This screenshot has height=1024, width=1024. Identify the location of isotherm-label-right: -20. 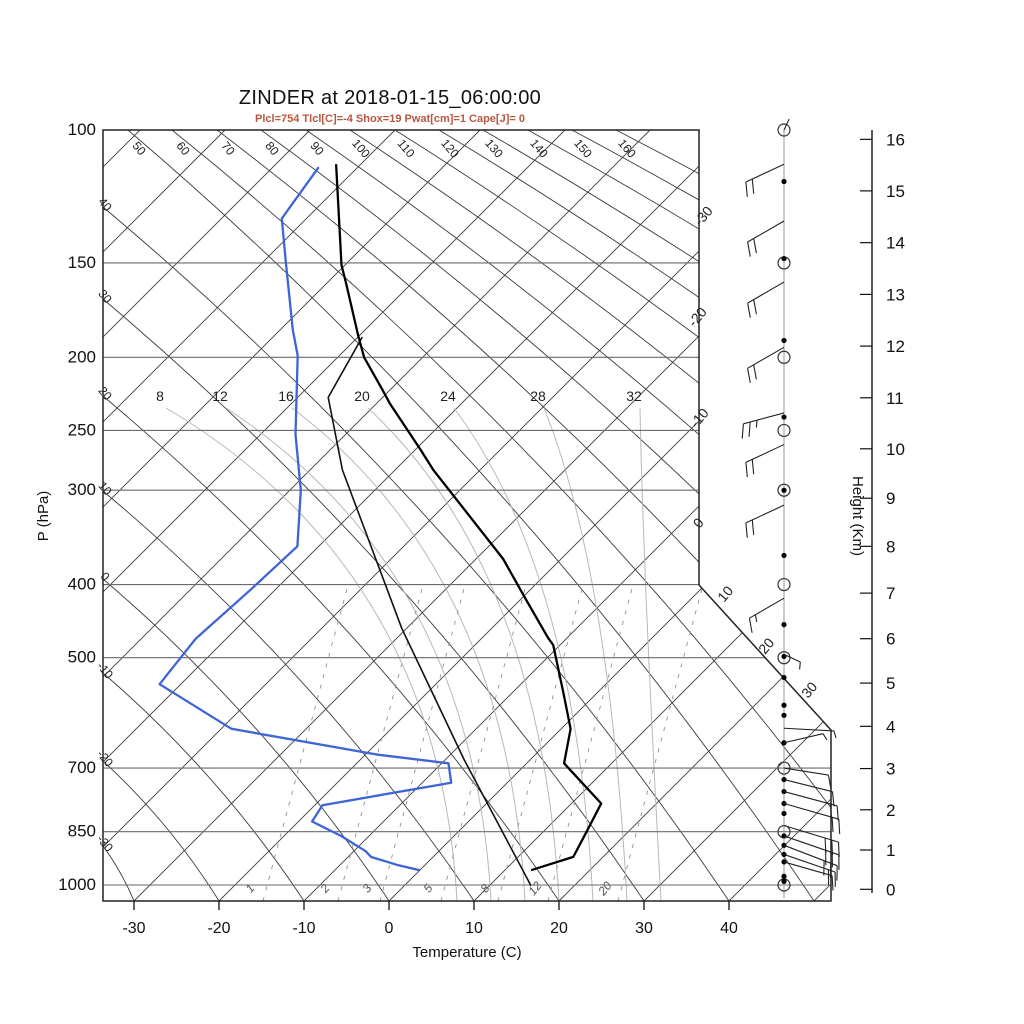
(697, 317).